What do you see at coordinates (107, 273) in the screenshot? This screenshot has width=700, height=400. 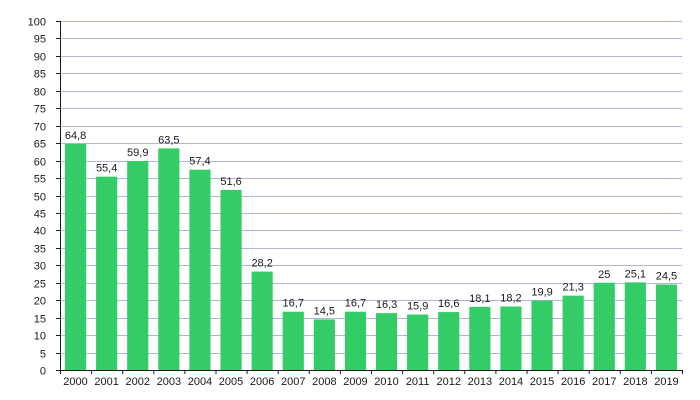 I see `bar-2001` at bounding box center [107, 273].